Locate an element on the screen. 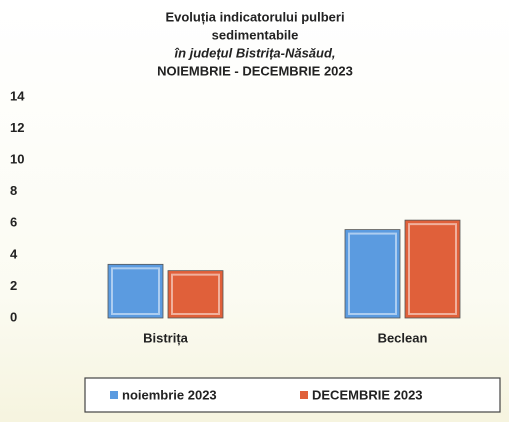 This screenshot has height=422, width=509. legend is located at coordinates (292, 395).